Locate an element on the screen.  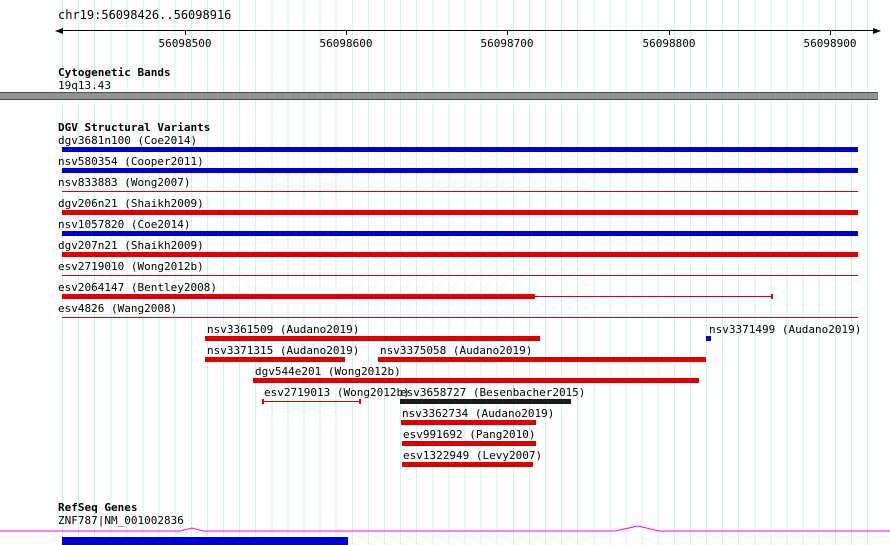
ruler-tick-label: 56098700 is located at coordinates (507, 43).